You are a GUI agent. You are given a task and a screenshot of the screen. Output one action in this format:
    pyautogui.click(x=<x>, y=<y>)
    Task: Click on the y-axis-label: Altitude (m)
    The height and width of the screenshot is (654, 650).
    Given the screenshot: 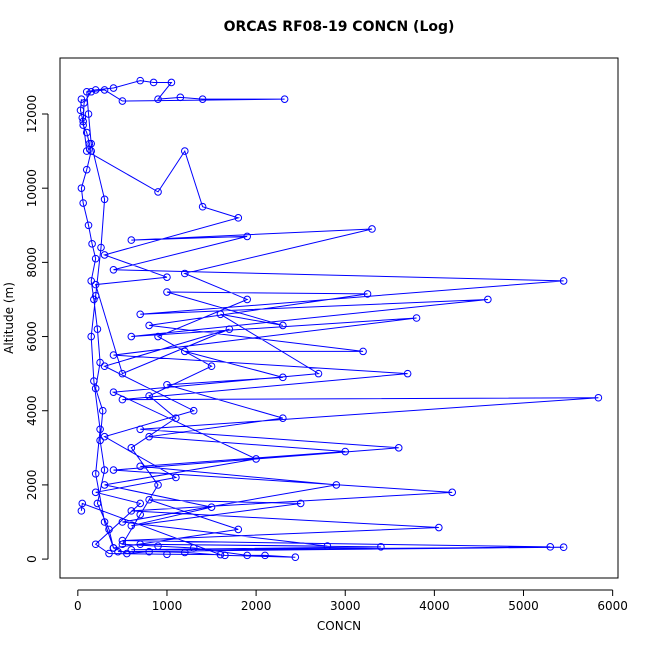 What is the action you would take?
    pyautogui.click(x=9, y=318)
    